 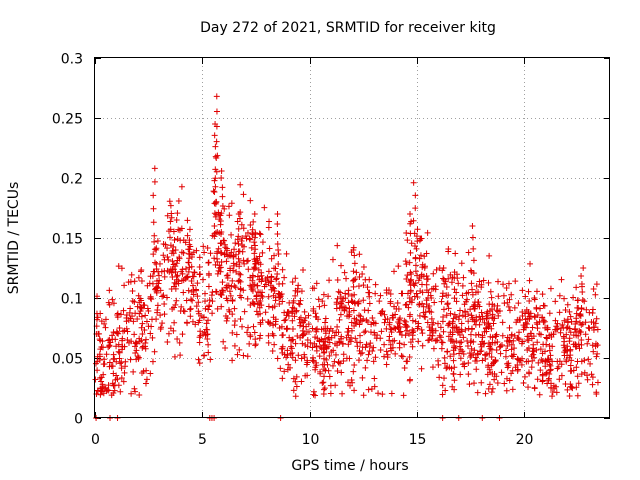 What do you see at coordinates (67, 240) in the screenshot?
I see `y-tick-label: 0.15` at bounding box center [67, 240].